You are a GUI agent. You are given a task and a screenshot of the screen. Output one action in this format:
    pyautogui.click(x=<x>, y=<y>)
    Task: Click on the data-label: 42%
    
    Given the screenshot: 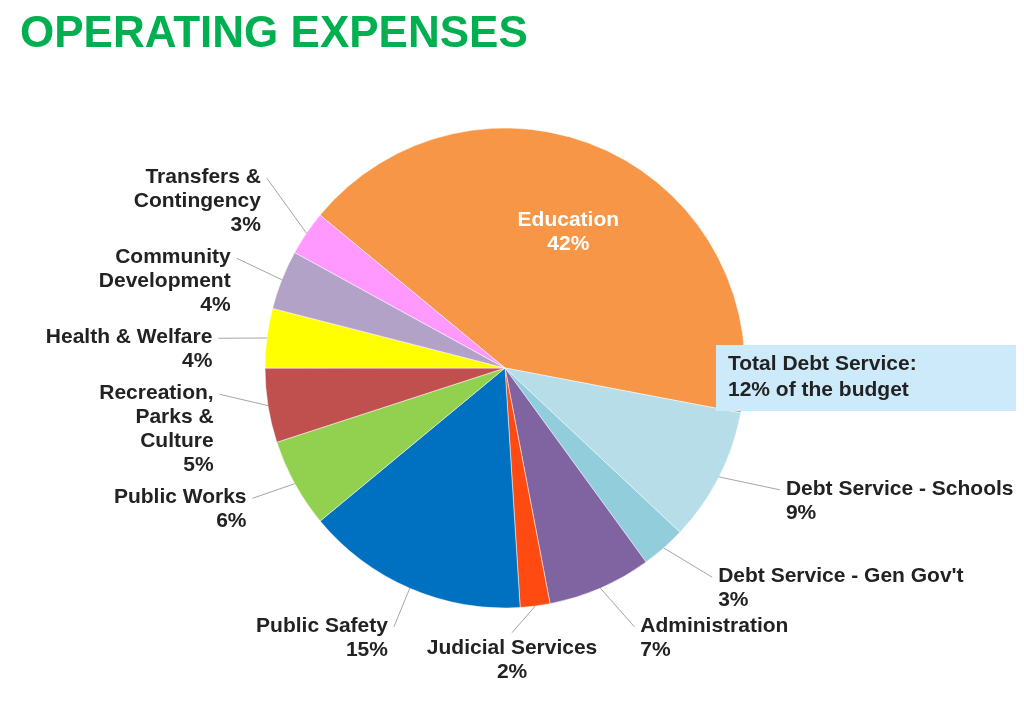 What is the action you would take?
    pyautogui.click(x=568, y=243)
    